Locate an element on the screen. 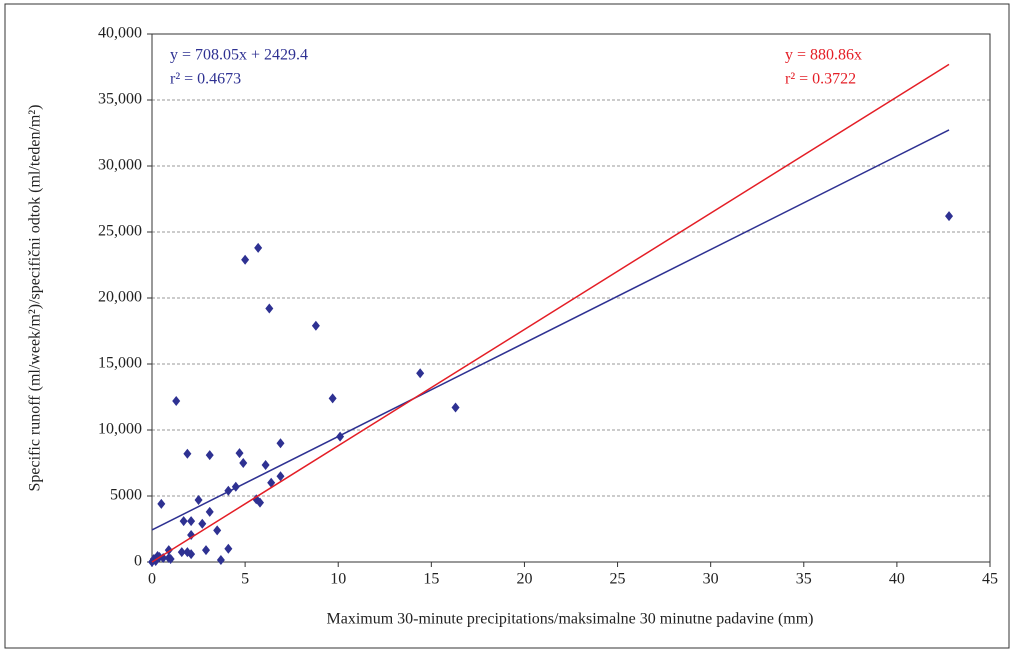 The image size is (1015, 653). y-tick-label: 25,000 is located at coordinates (120, 231).